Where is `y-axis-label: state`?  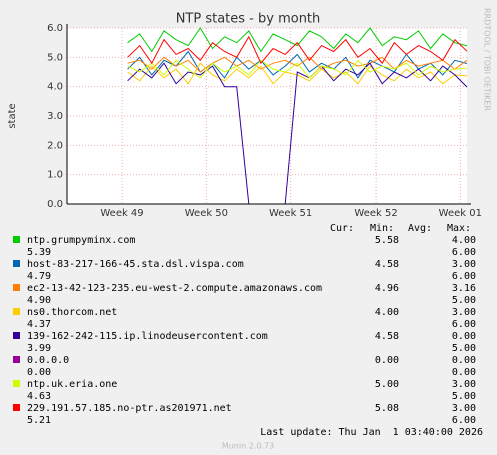 y-axis-label: state is located at coordinates (12, 115).